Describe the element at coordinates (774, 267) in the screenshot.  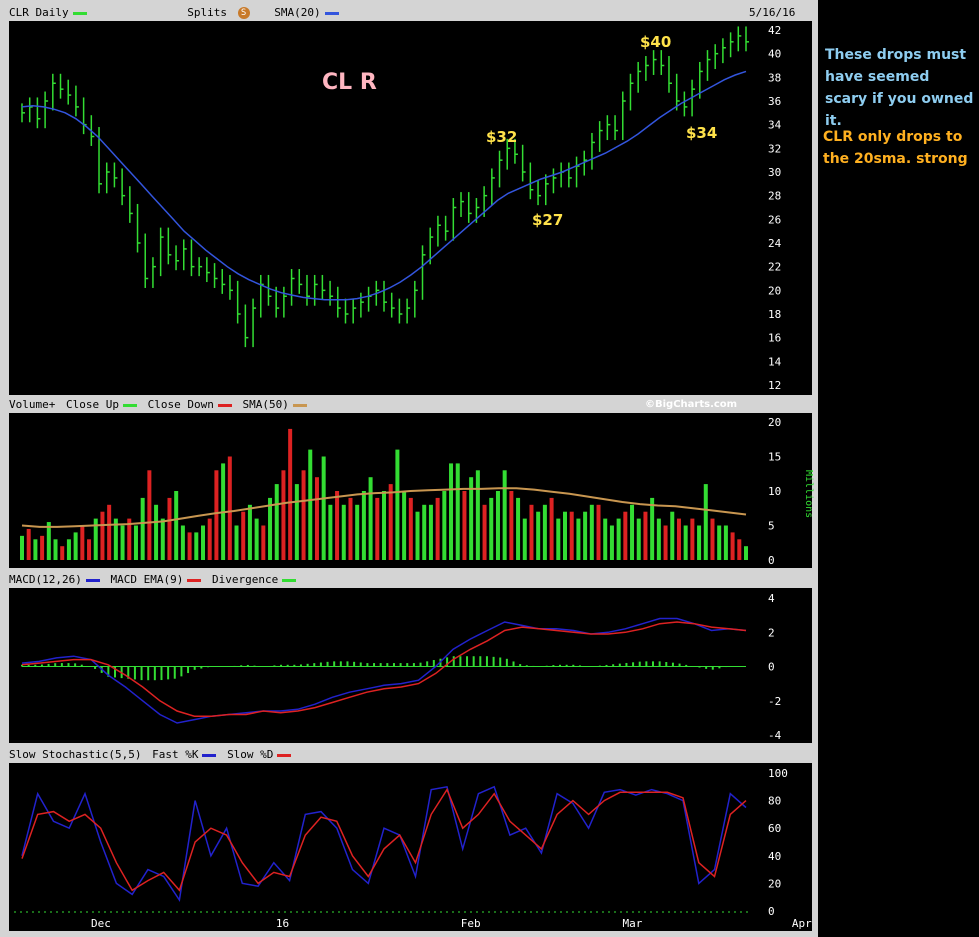
I see `price-tick-label: 22` at that location.